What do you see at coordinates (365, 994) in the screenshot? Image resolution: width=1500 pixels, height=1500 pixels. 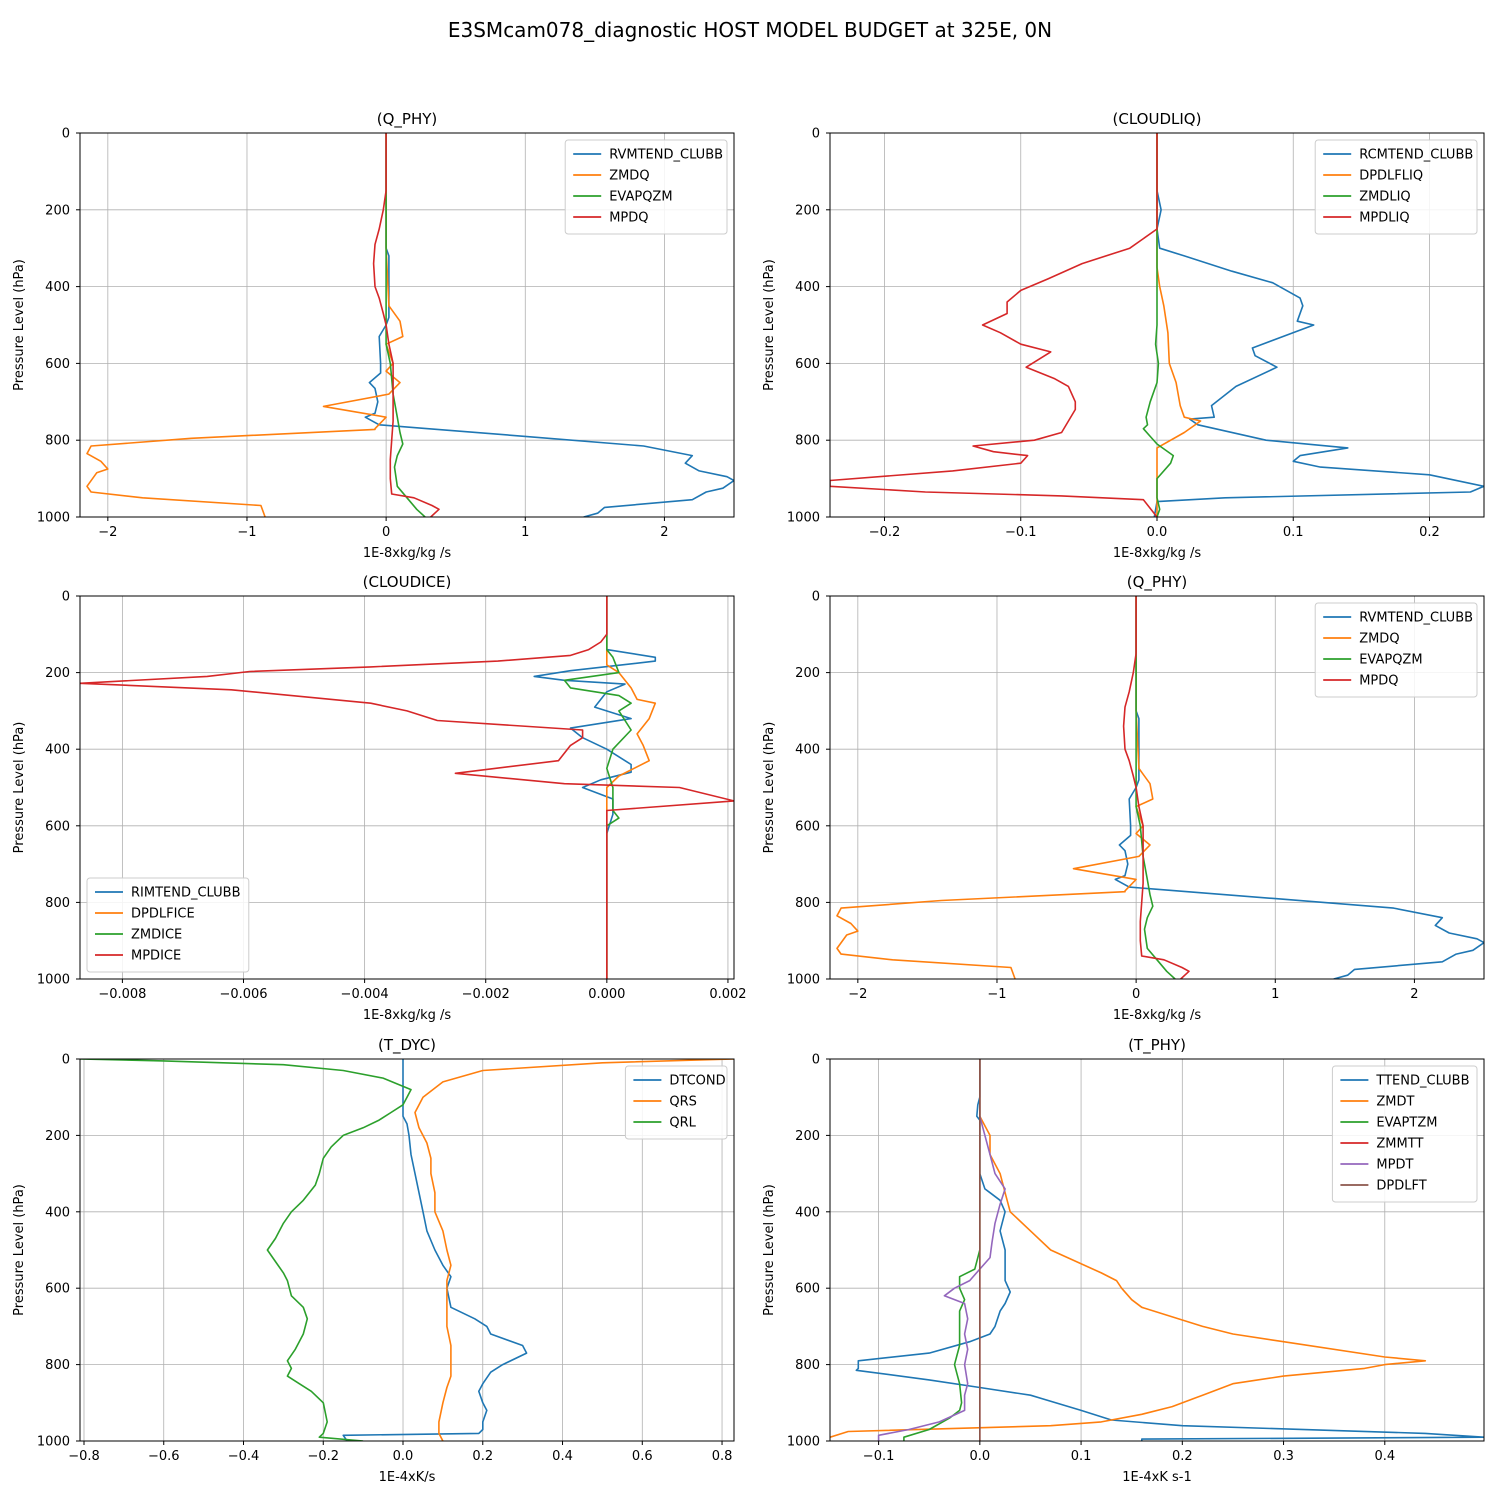 I see `x-tick-label: −0.004` at bounding box center [365, 994].